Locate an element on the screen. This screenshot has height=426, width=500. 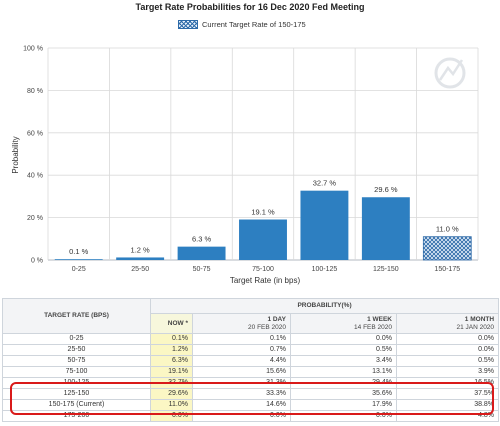
target-rate-cell: 100-125 is located at coordinates (76, 383).